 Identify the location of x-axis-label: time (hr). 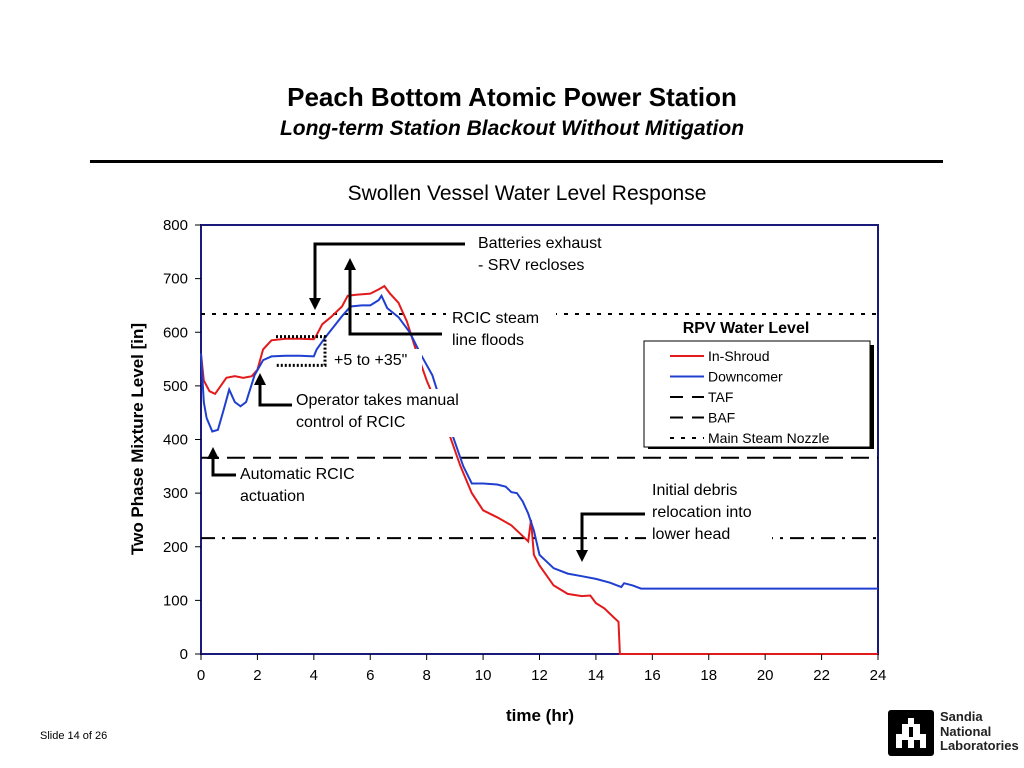
(540, 715).